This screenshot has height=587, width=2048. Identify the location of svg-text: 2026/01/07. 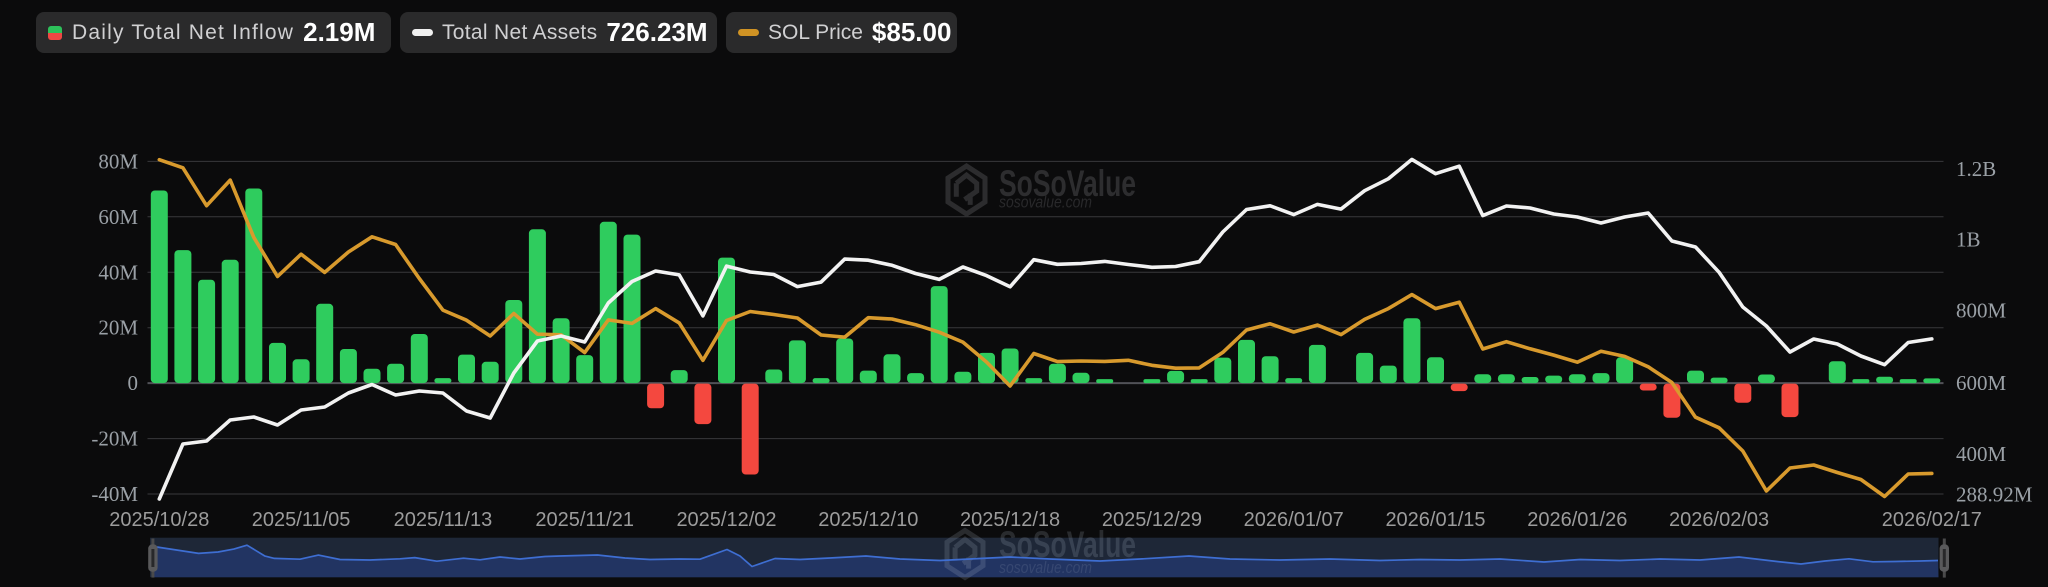
(1294, 520).